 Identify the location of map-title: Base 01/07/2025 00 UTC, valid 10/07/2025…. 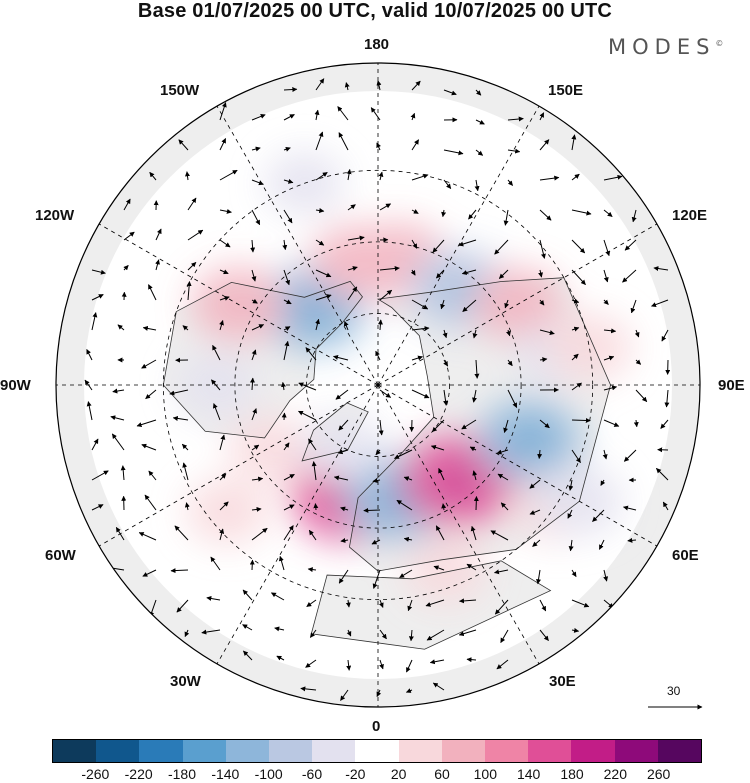
(375, 11).